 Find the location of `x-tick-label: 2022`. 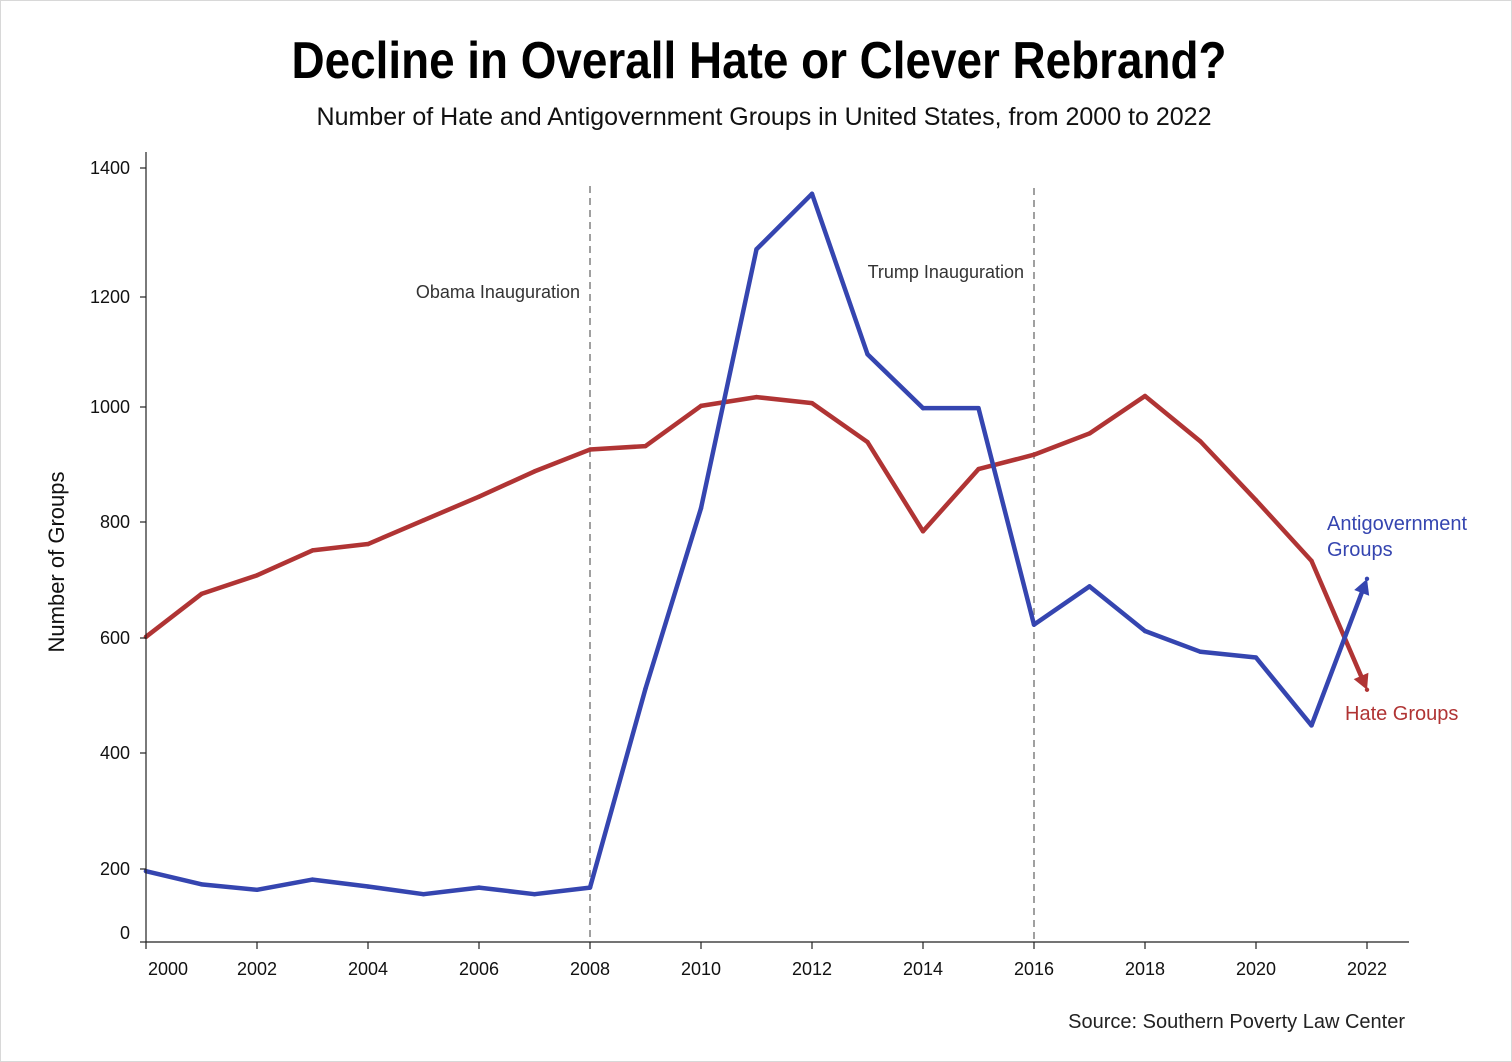

x-tick-label: 2022 is located at coordinates (1367, 969).